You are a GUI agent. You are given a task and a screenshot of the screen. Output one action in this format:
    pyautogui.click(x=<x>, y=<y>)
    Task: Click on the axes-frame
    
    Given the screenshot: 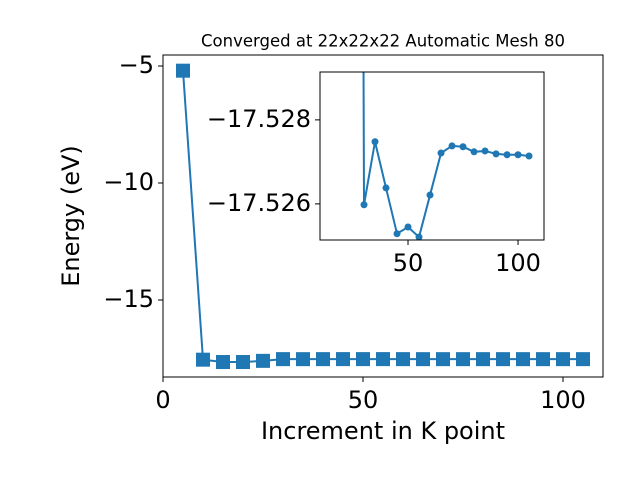 What is the action you would take?
    pyautogui.click(x=432, y=156)
    